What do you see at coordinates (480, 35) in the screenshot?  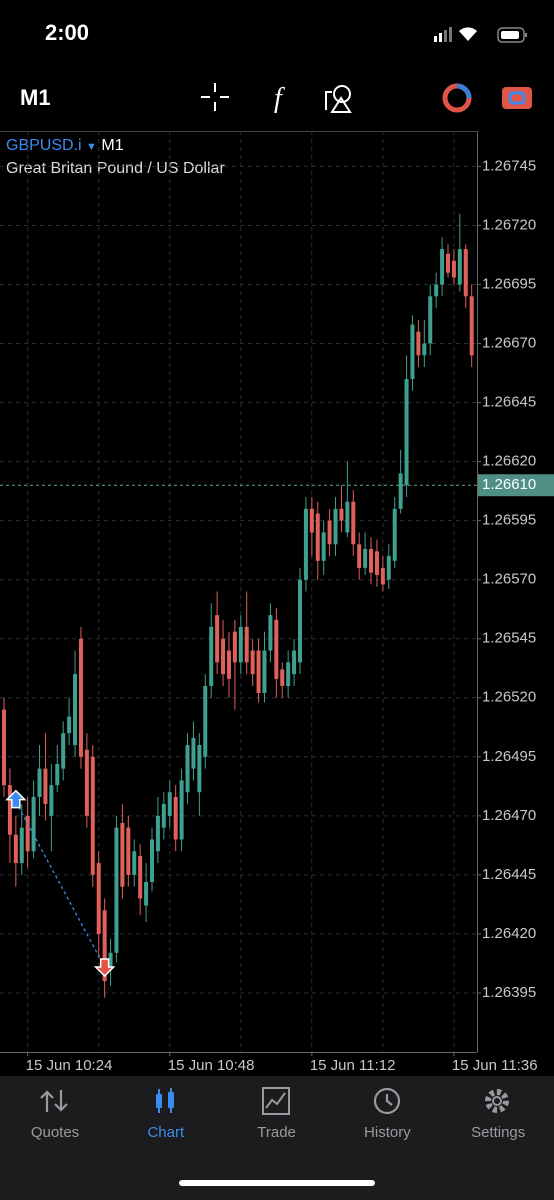 I see `status-icons` at bounding box center [480, 35].